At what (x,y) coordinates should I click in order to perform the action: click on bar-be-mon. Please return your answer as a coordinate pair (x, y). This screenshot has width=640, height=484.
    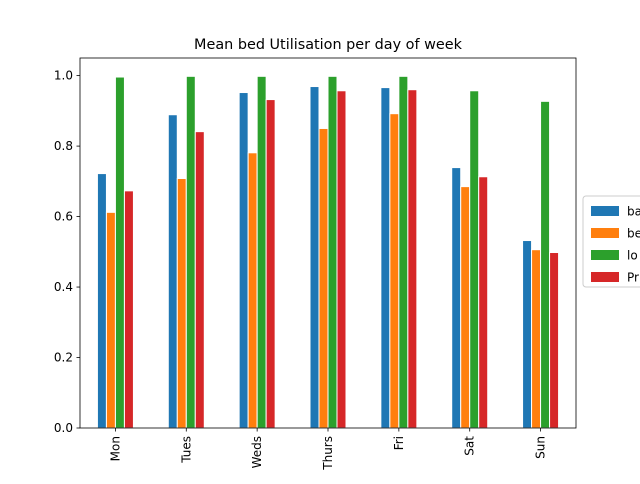
    Looking at the image, I should click on (110, 320).